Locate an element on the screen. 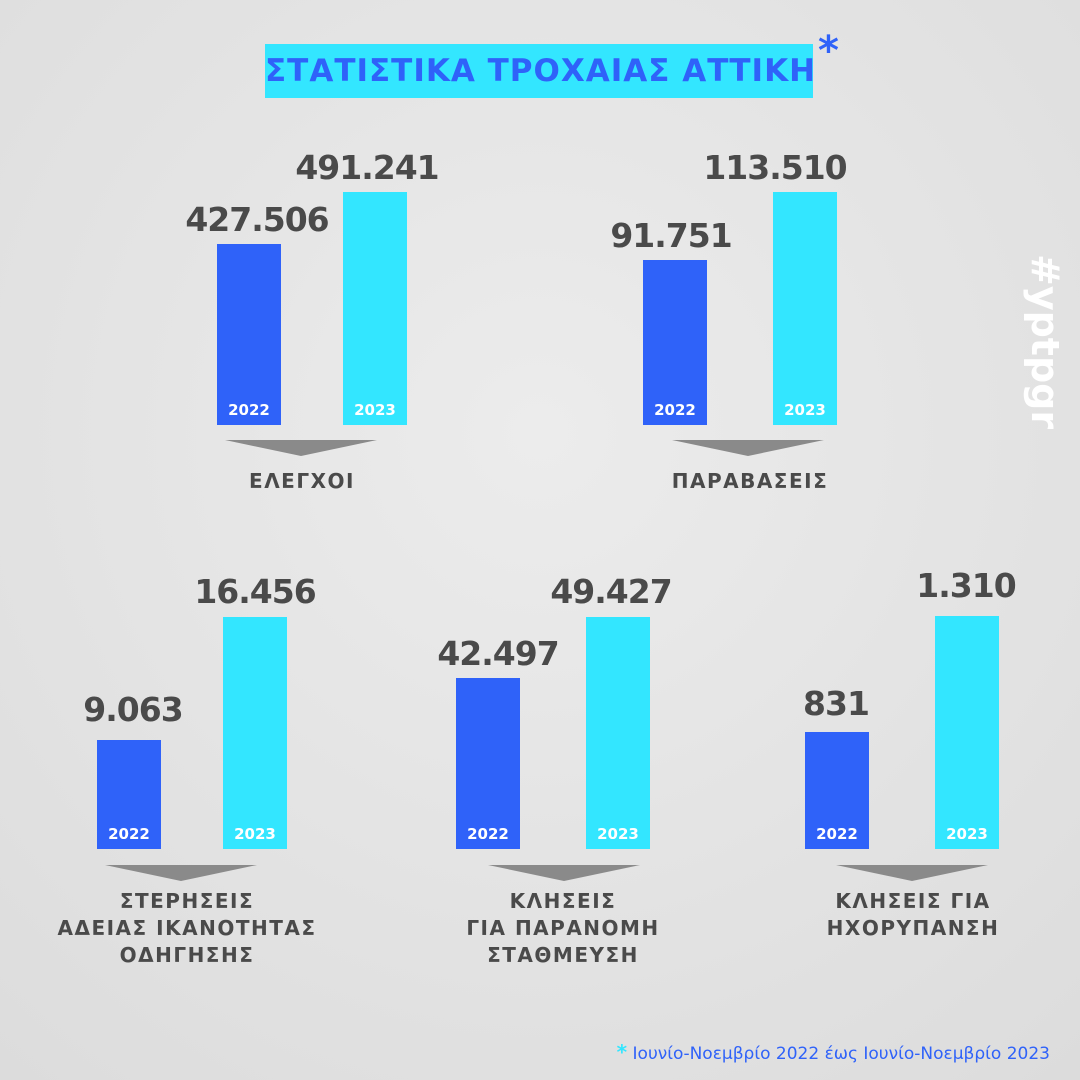 This screenshot has width=1080, height=1080. value-label: 1.310 is located at coordinates (966, 585).